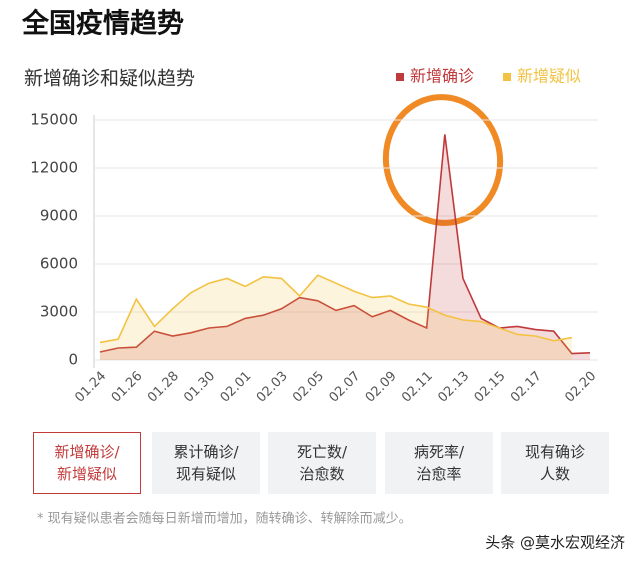 This screenshot has width=640, height=561. I want to click on x-tick-label: 02.03, so click(272, 387).